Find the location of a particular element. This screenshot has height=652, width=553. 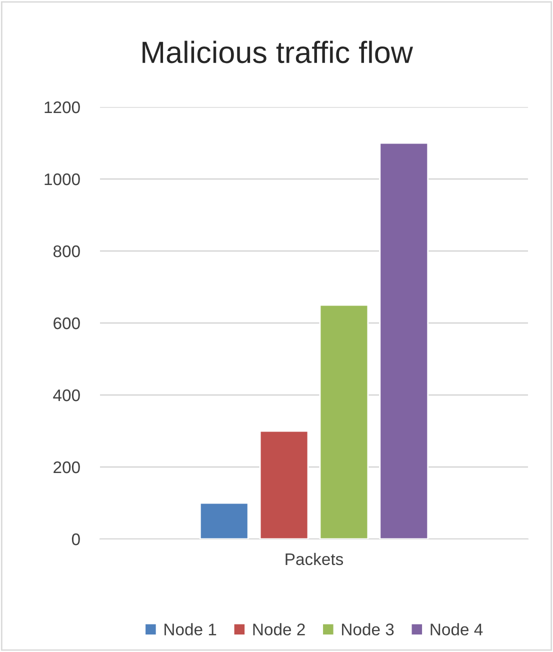

y-tick-label: 0 is located at coordinates (76, 539).